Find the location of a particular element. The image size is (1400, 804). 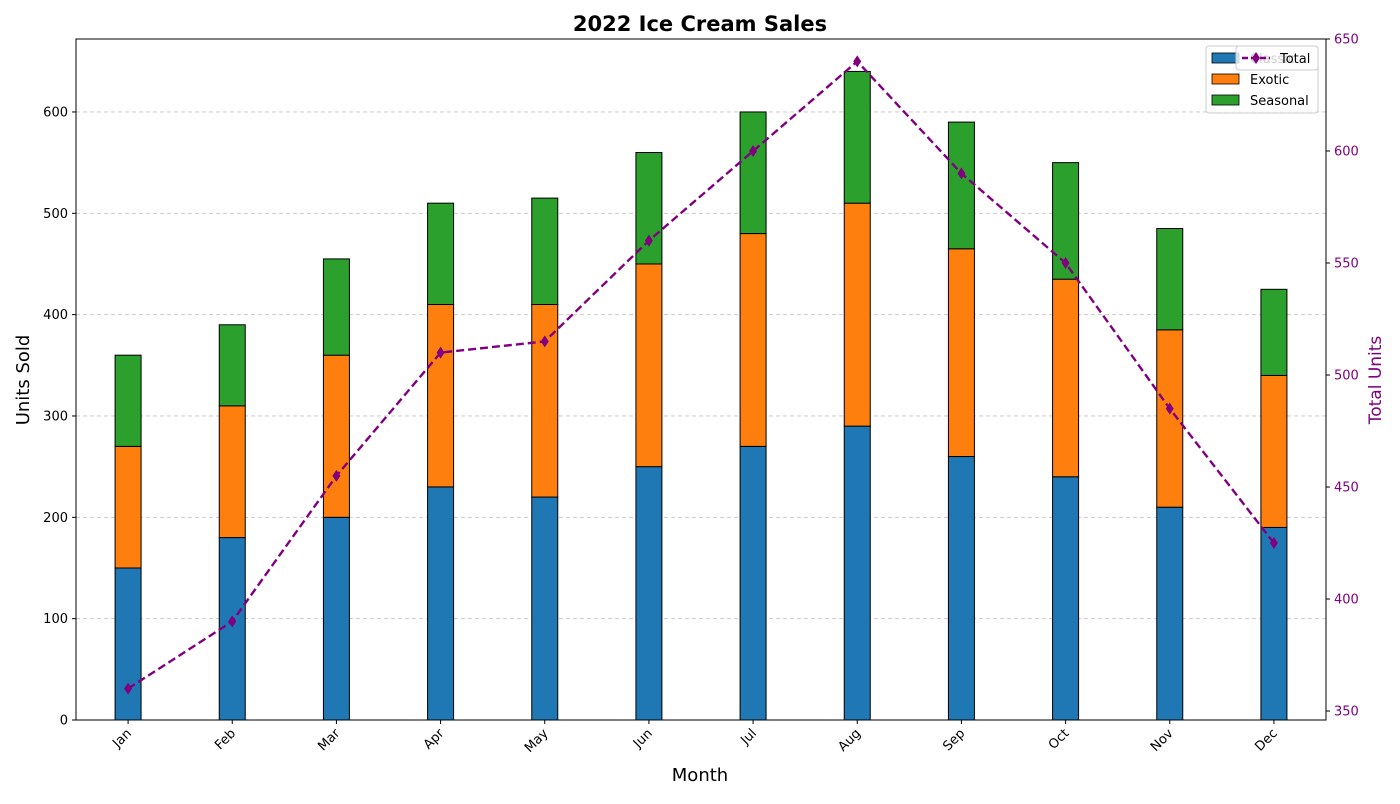

bar-classic-oct is located at coordinates (1066, 598).